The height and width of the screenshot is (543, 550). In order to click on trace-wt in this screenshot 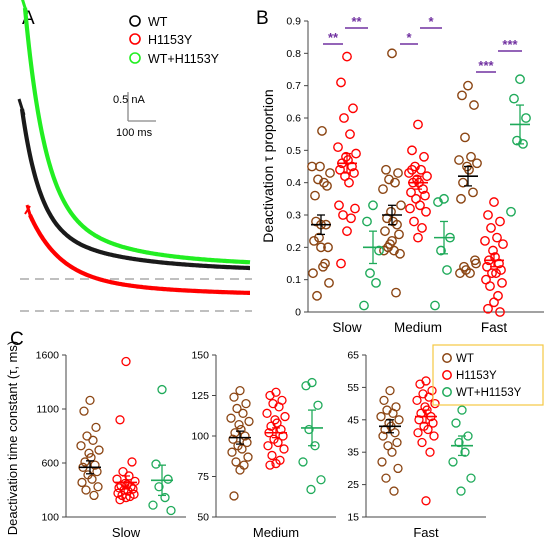, I will do `click(134, 189)`.